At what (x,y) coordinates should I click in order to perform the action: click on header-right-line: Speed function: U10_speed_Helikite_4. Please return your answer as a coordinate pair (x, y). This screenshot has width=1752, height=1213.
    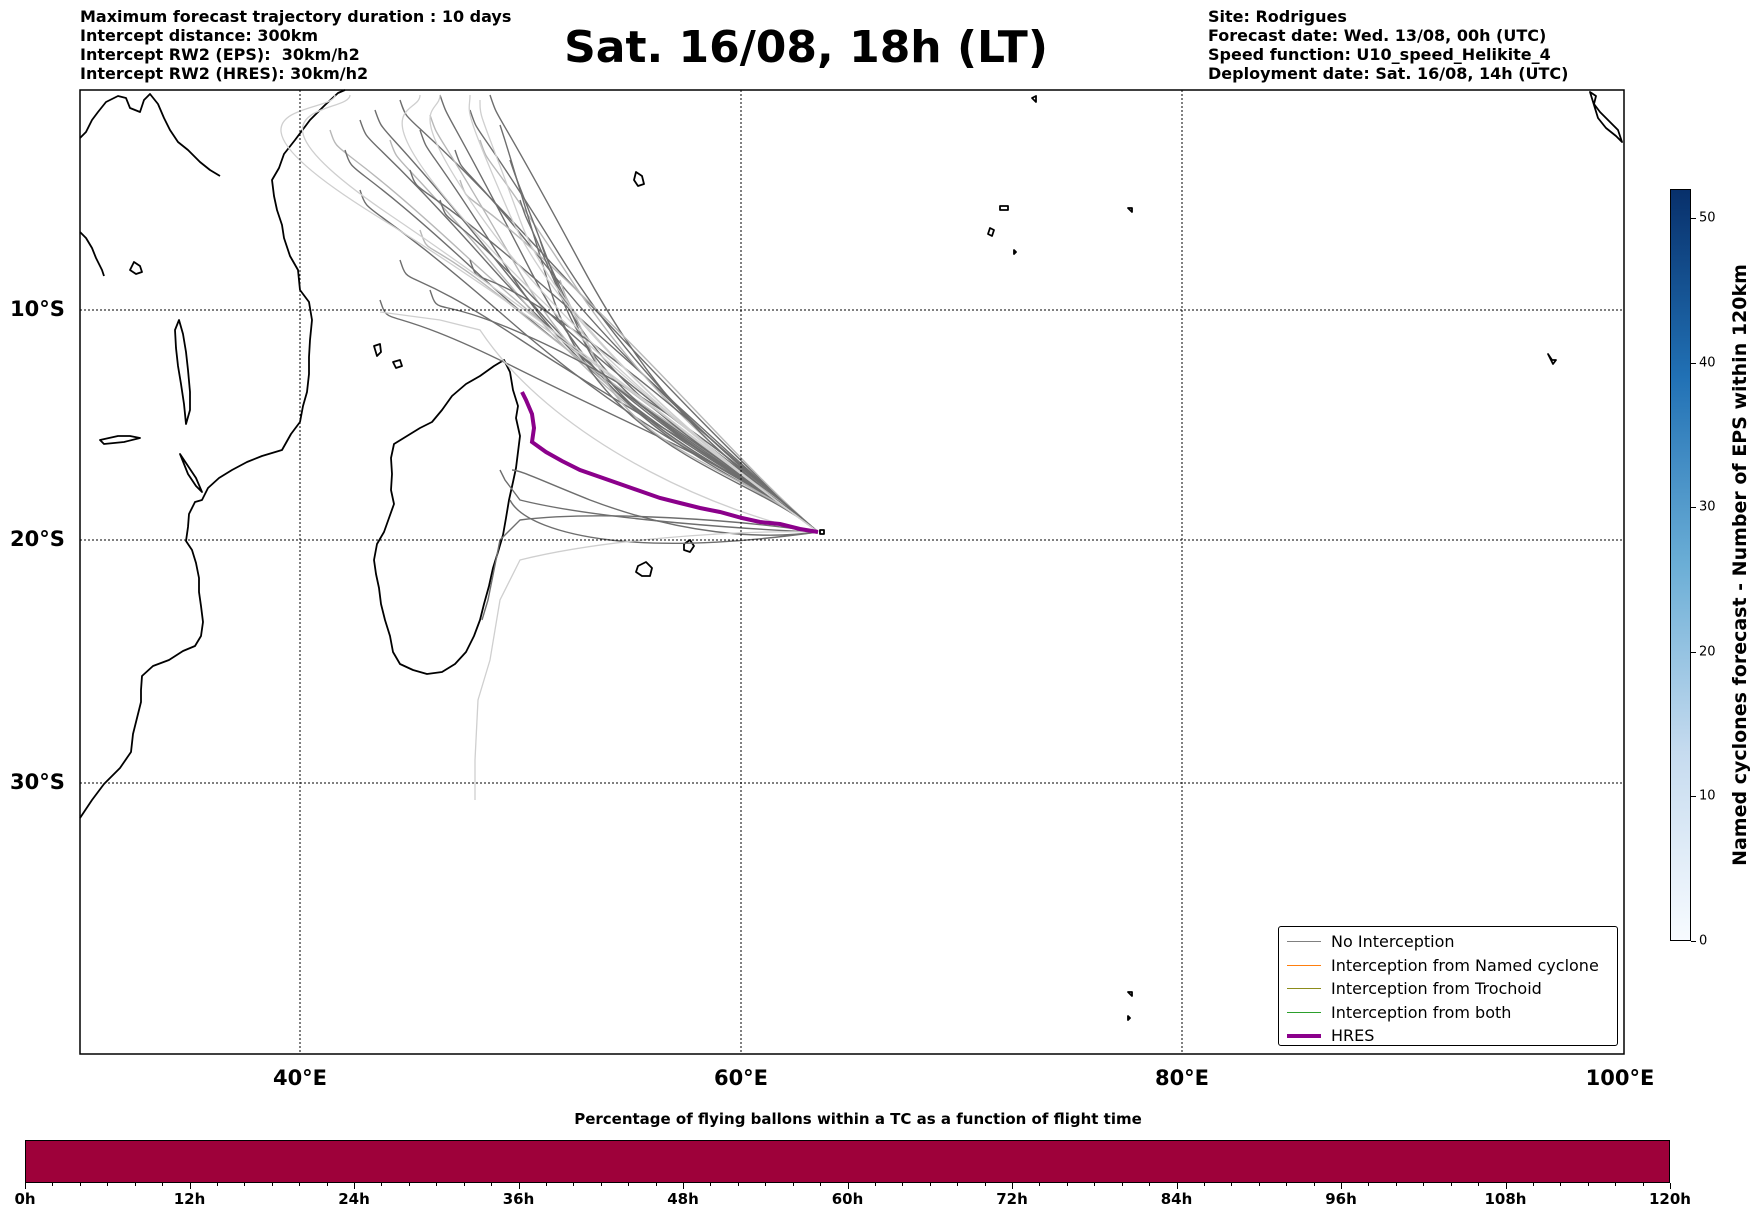
    Looking at the image, I should click on (1379, 54).